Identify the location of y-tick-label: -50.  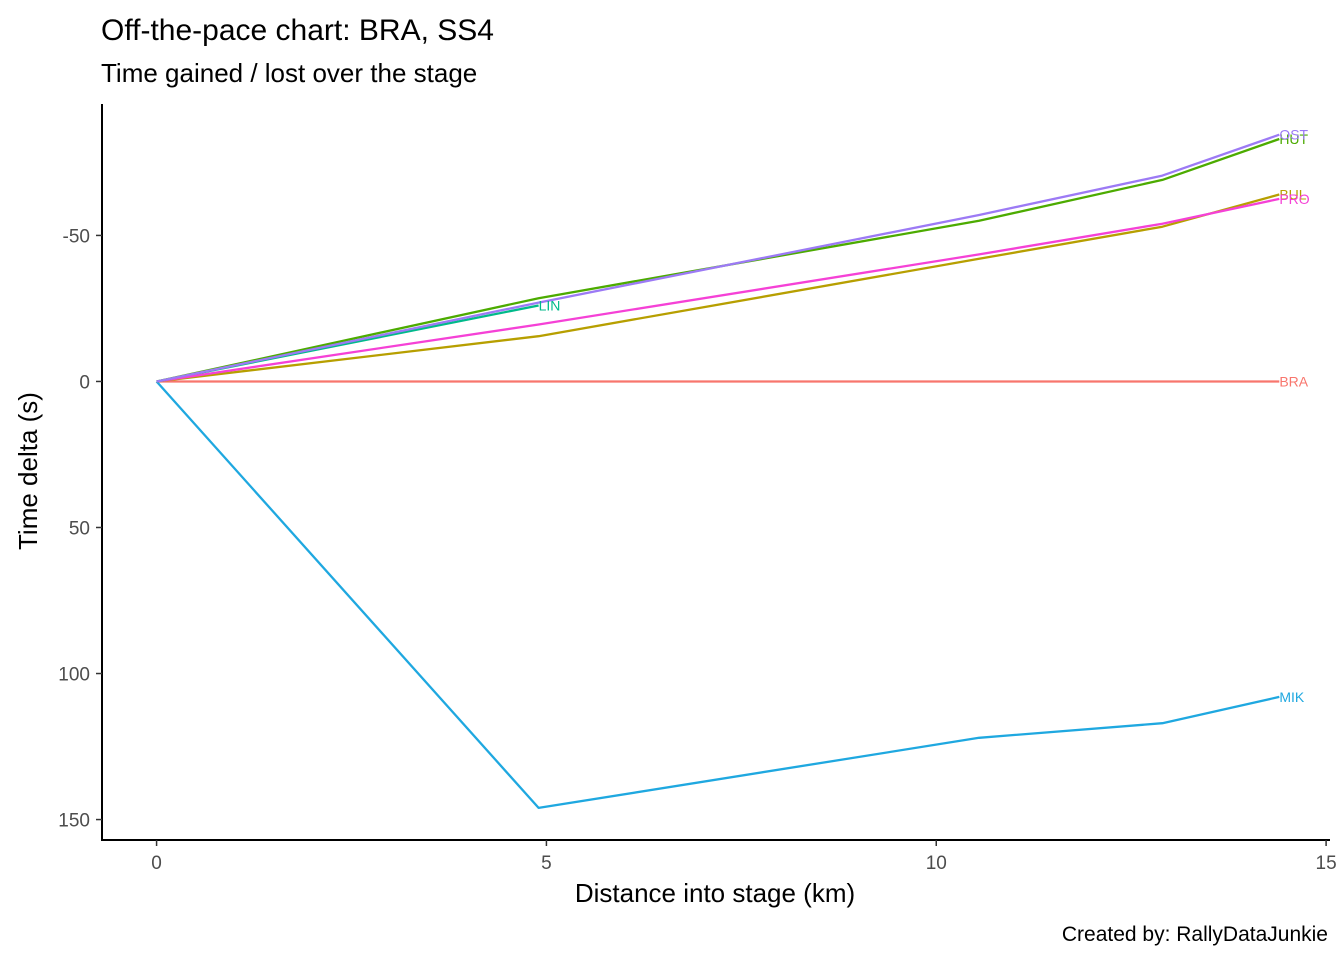
(76, 236).